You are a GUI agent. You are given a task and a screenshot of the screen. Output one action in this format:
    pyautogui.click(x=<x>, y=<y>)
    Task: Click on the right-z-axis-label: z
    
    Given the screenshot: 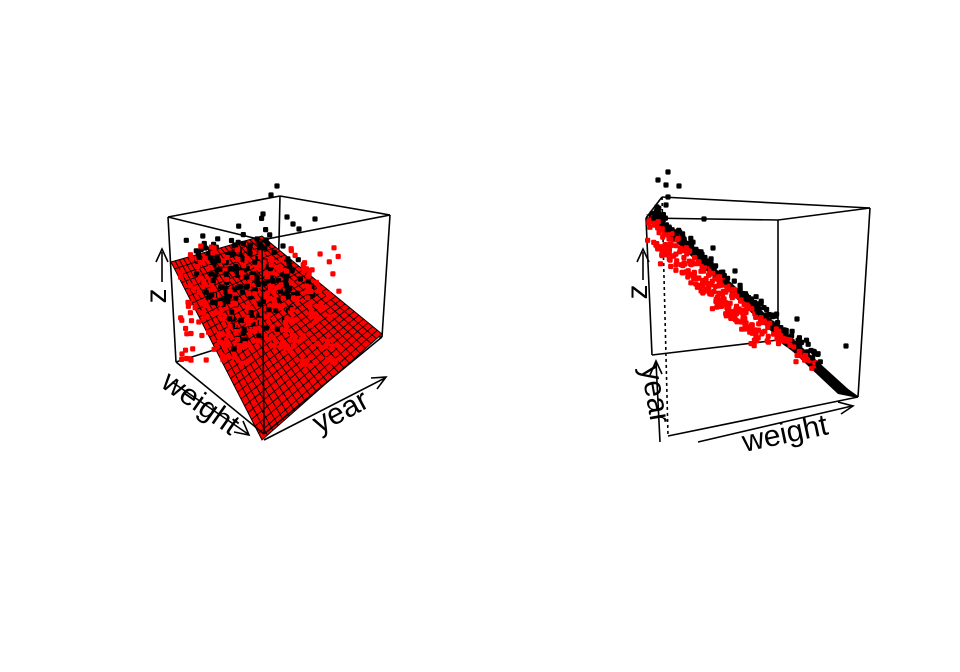 What is the action you would take?
    pyautogui.click(x=637, y=292)
    